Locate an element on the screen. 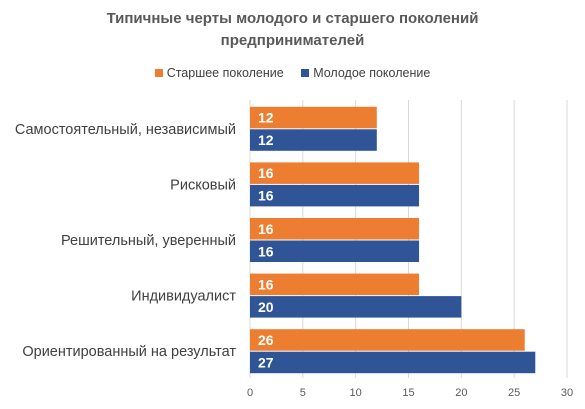  x-tick-label: 0 is located at coordinates (250, 393).